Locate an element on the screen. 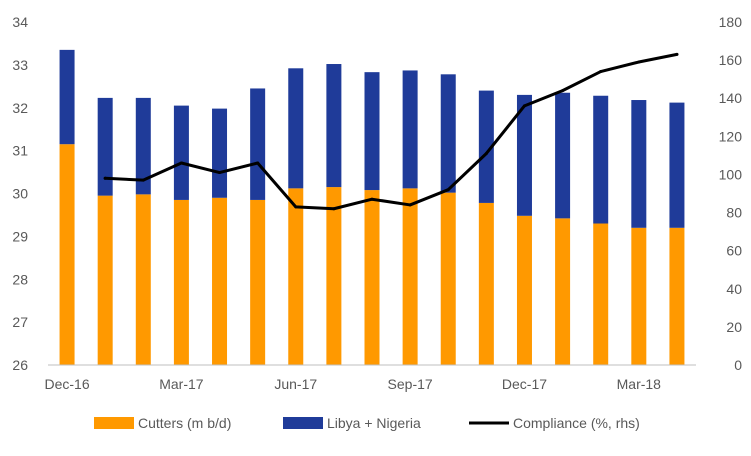 The image size is (751, 456). y-left-tick-label: 26 is located at coordinates (20, 365).